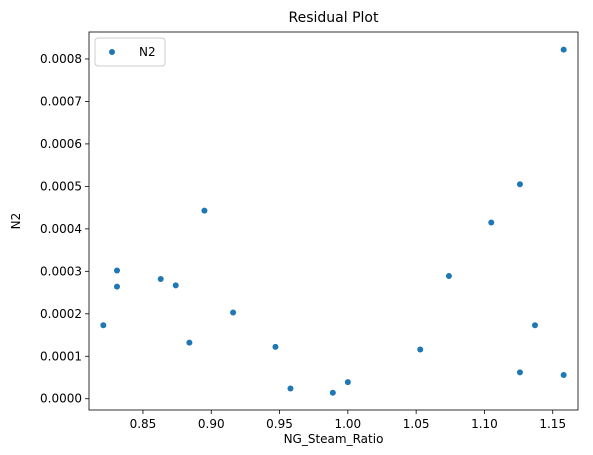  What do you see at coordinates (16, 221) in the screenshot?
I see `y-axis-label: N2` at bounding box center [16, 221].